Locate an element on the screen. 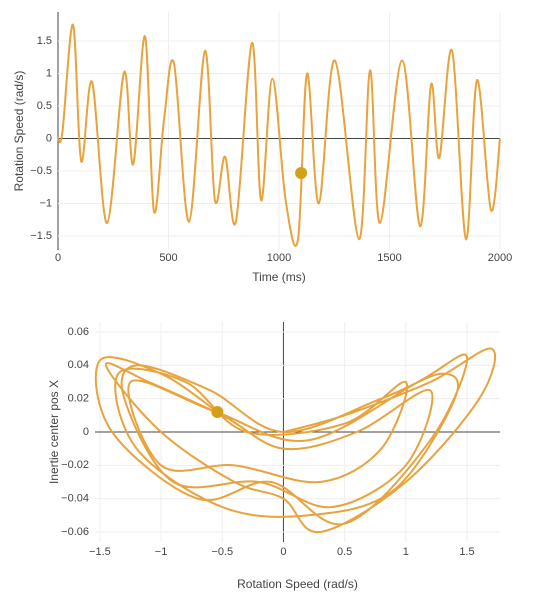 This screenshot has width=559, height=606. y-axis-title: Rotation Speed (rad/s) is located at coordinates (19, 131).